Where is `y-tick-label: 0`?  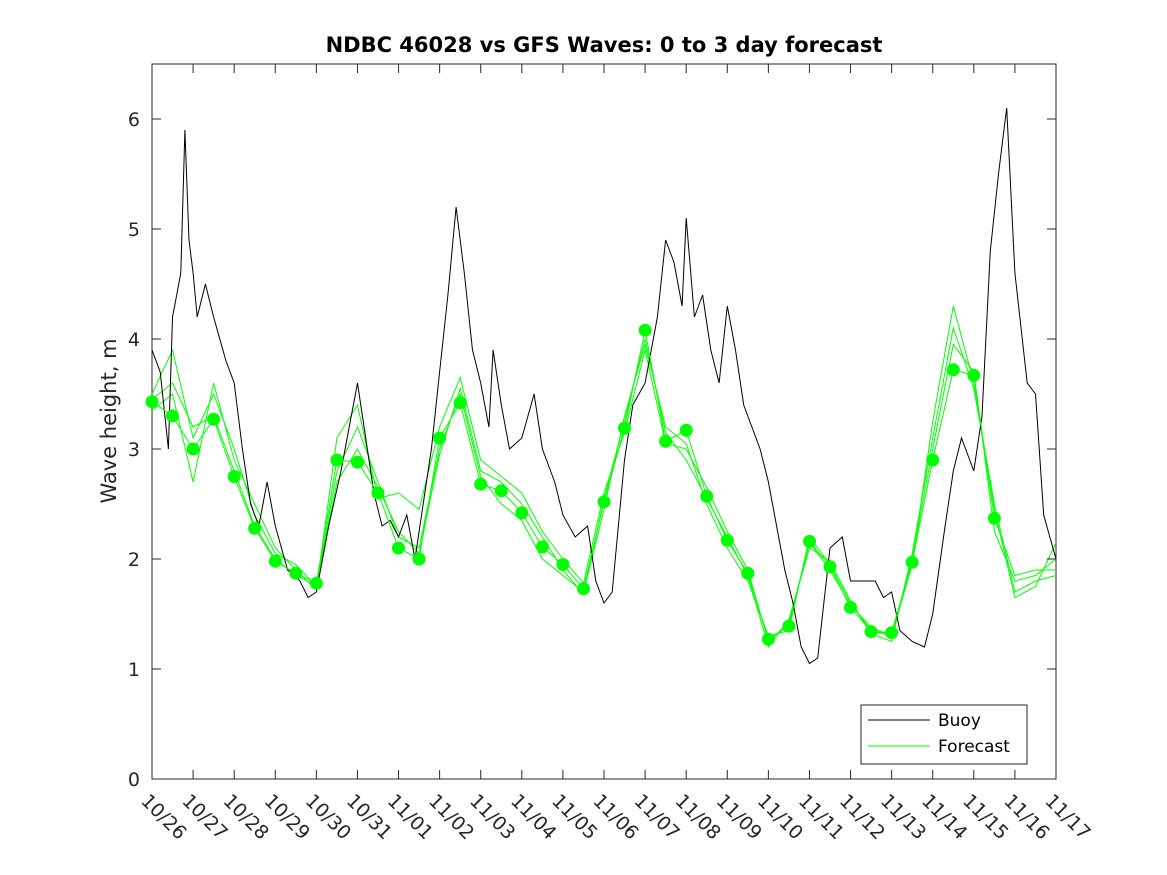
y-tick-label: 0 is located at coordinates (134, 780).